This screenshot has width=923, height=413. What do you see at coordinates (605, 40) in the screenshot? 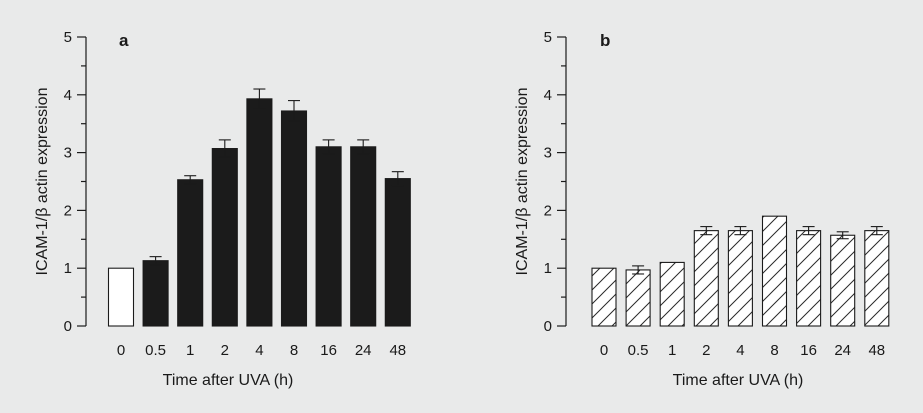
I see `panel-label: b` at bounding box center [605, 40].